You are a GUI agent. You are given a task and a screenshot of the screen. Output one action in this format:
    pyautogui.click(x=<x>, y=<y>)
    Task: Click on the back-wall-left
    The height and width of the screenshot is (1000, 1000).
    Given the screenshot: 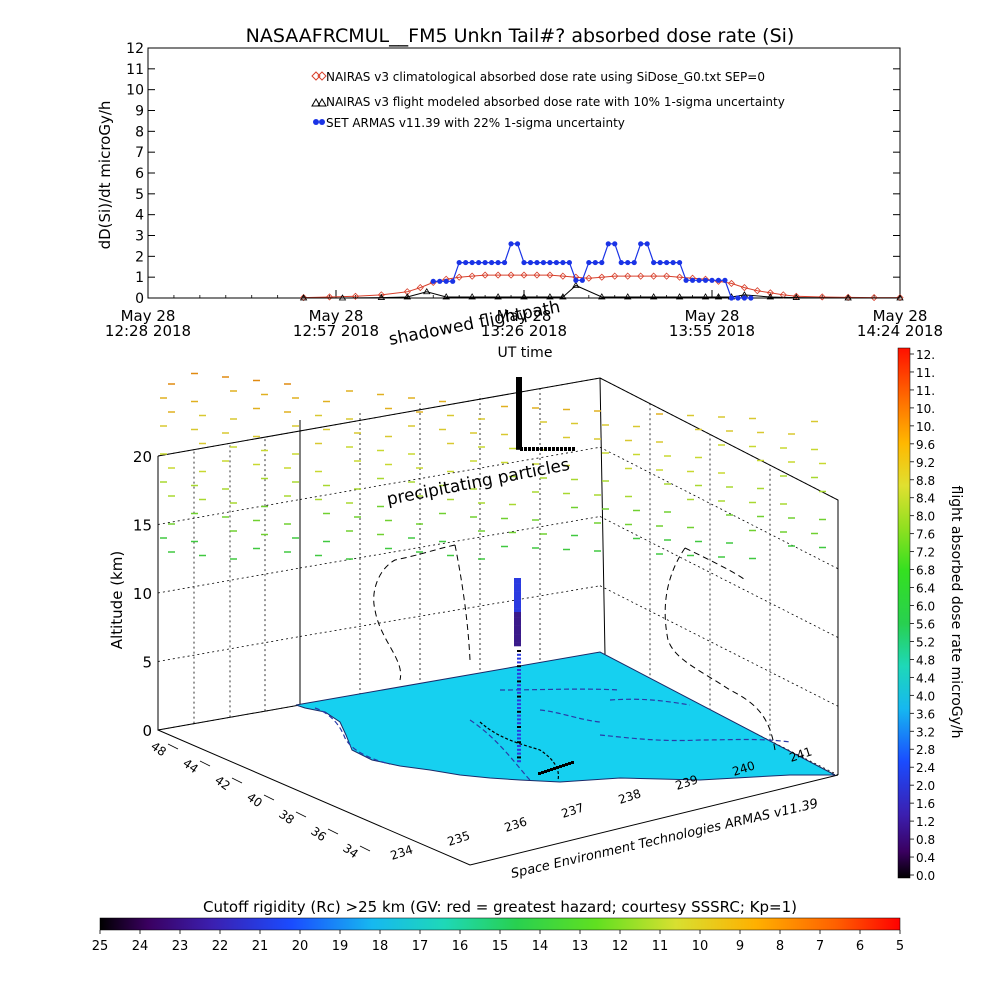 What is the action you would take?
    pyautogui.click(x=229, y=575)
    